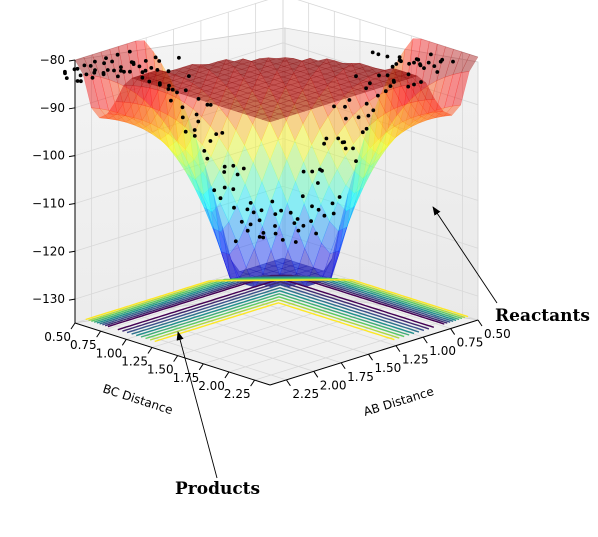 Image resolution: width=598 pixels, height=537 pixels. Describe the element at coordinates (52, 108) in the screenshot. I see `z-tick-label: −90` at that location.